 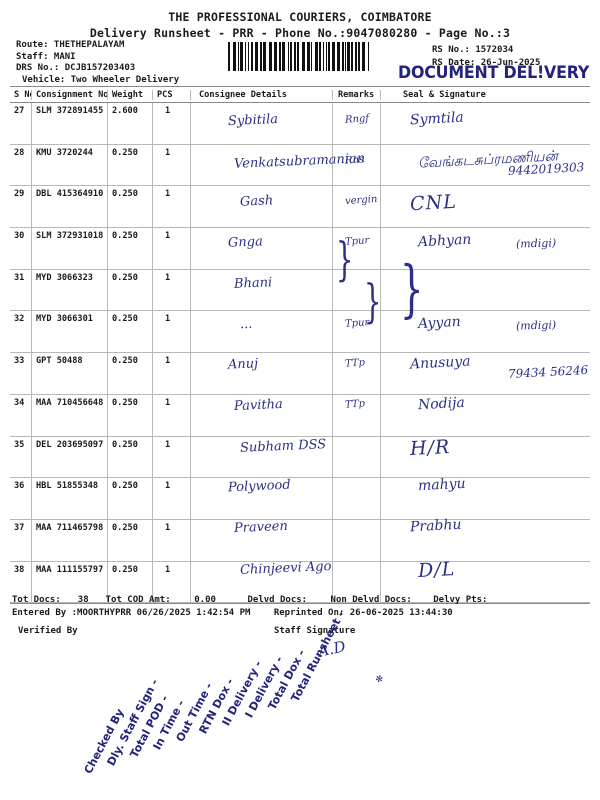 What do you see at coordinates (172, 94) in the screenshot?
I see `column-header-pcs: PCS` at bounding box center [172, 94].